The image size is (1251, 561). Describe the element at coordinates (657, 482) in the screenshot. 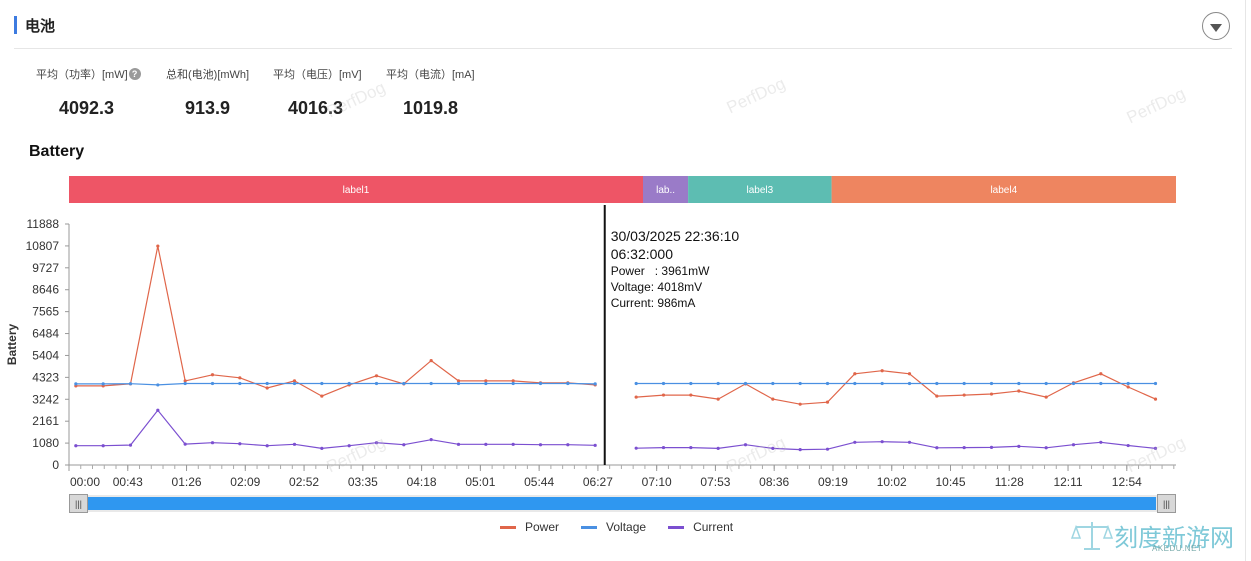

I see `x-tick-label: 07:10` at that location.